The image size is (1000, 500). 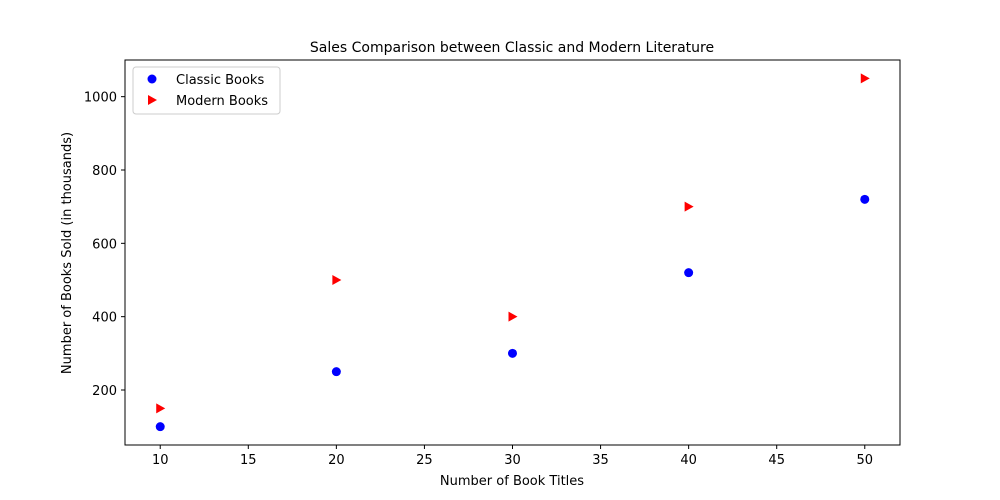 What do you see at coordinates (152, 100) in the screenshot?
I see `legend-marker-modern-books` at bounding box center [152, 100].